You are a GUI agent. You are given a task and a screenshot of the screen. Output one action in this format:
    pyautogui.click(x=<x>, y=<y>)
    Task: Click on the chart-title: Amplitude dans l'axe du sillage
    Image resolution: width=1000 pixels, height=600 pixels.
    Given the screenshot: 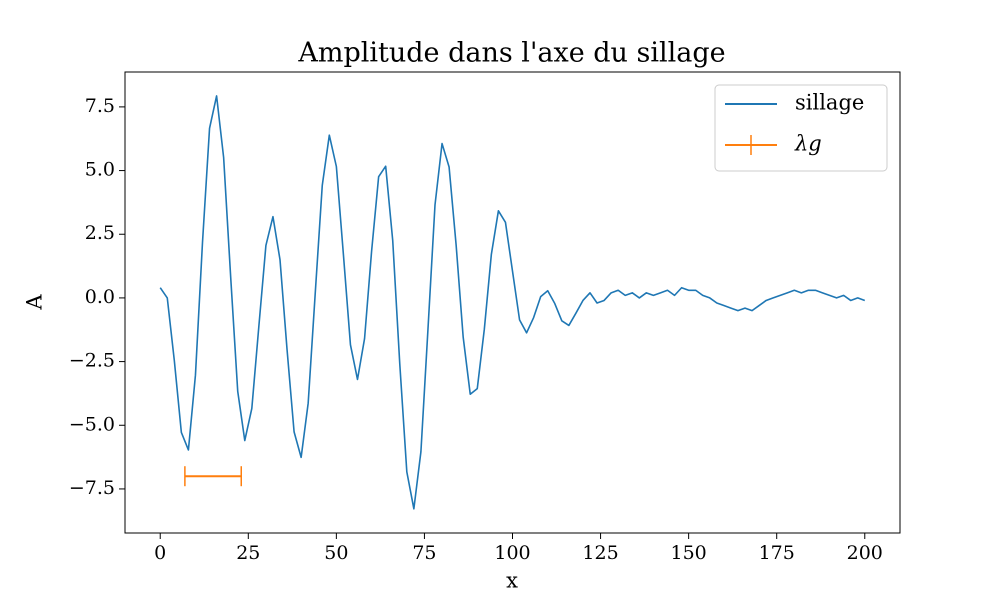 What is the action you would take?
    pyautogui.click(x=511, y=53)
    